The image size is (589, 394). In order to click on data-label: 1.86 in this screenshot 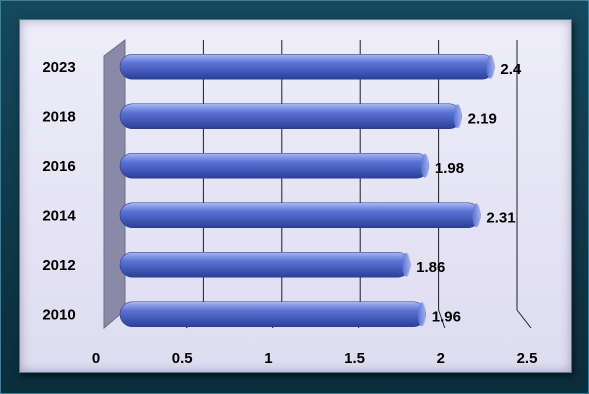, I will do `click(430, 267)`.